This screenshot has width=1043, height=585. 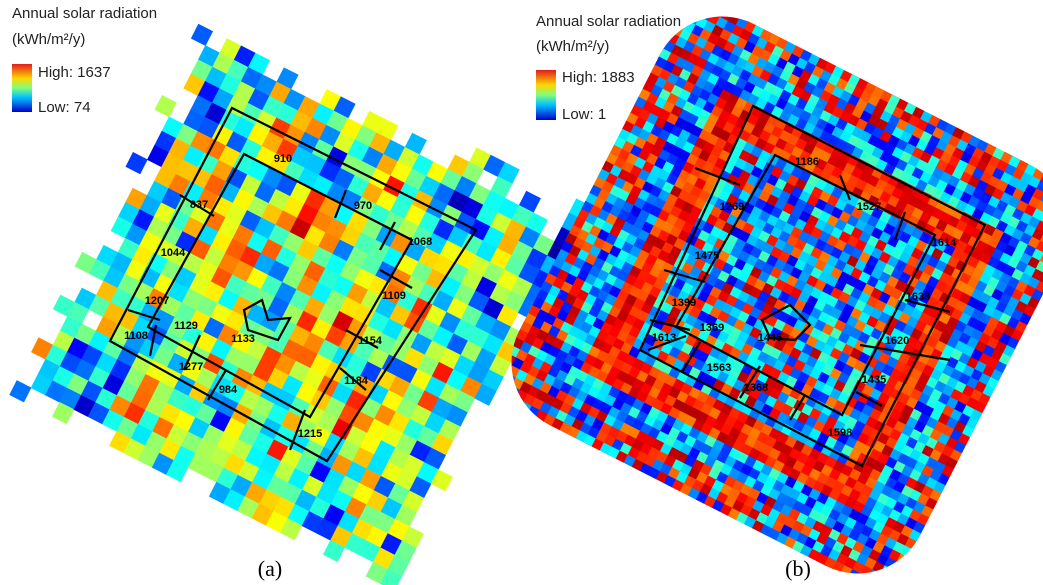 I want to click on legend-low: Low: 74, so click(x=64, y=107).